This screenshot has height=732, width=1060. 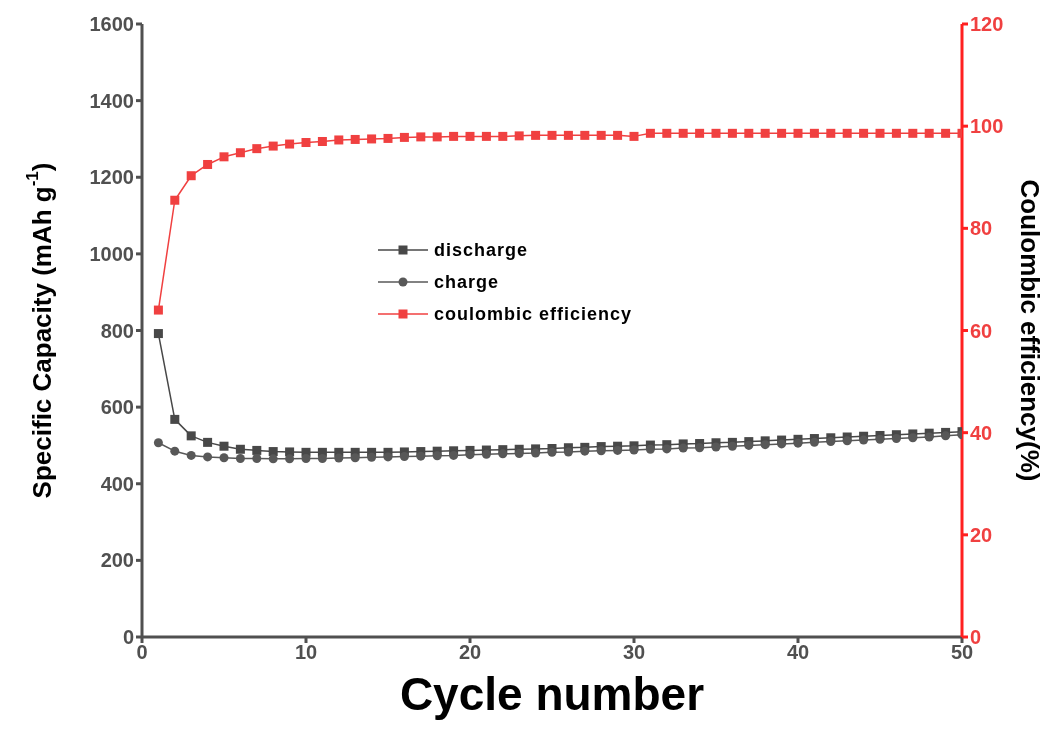 I want to click on y-tick-label: 1400, so click(x=111, y=100).